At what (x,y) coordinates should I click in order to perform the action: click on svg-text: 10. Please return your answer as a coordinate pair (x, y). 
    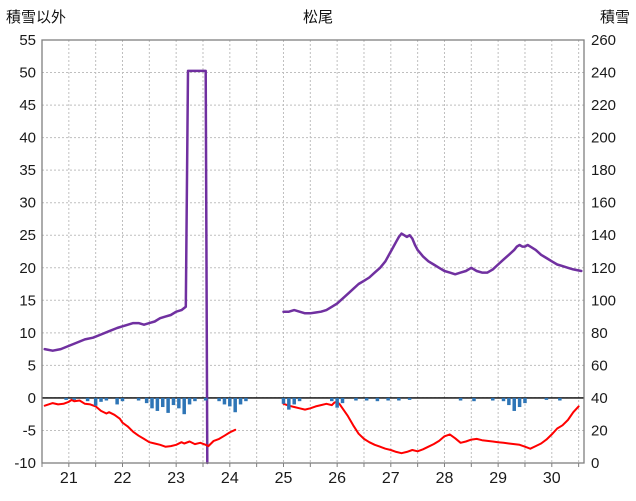
    Looking at the image, I should click on (27, 333).